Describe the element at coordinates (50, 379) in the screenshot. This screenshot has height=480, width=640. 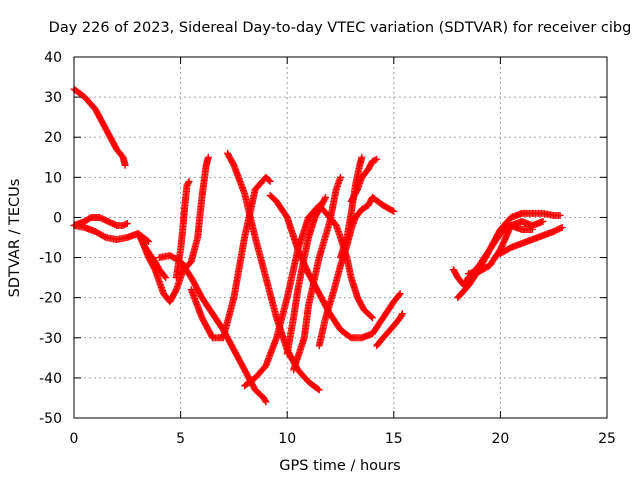
I see `y-tick-label: -40` at that location.